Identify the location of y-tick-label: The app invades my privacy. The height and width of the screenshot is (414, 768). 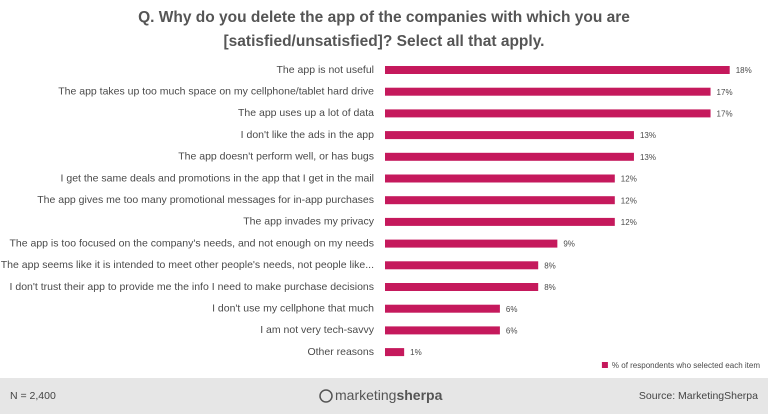
(308, 222).